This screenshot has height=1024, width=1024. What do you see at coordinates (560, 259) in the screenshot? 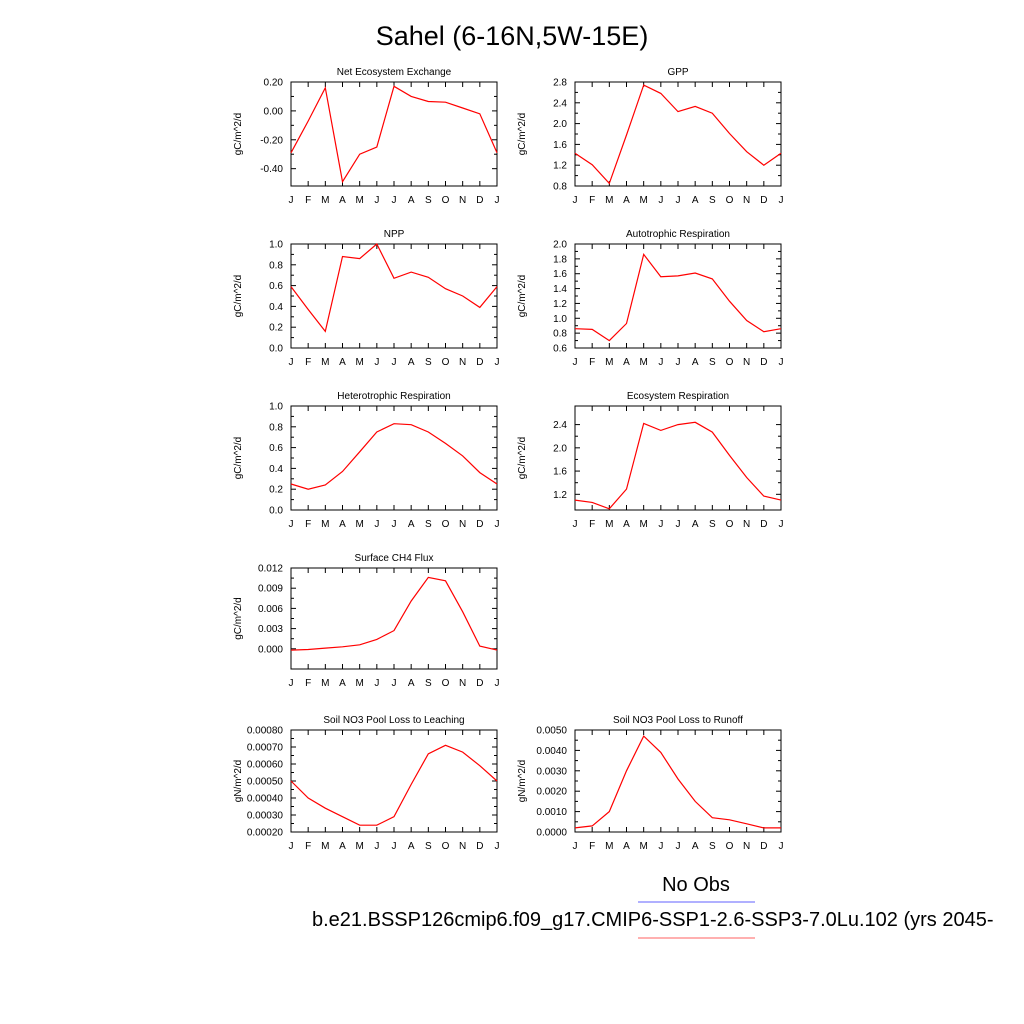
I see `y-tick-label: 1.8` at bounding box center [560, 259].